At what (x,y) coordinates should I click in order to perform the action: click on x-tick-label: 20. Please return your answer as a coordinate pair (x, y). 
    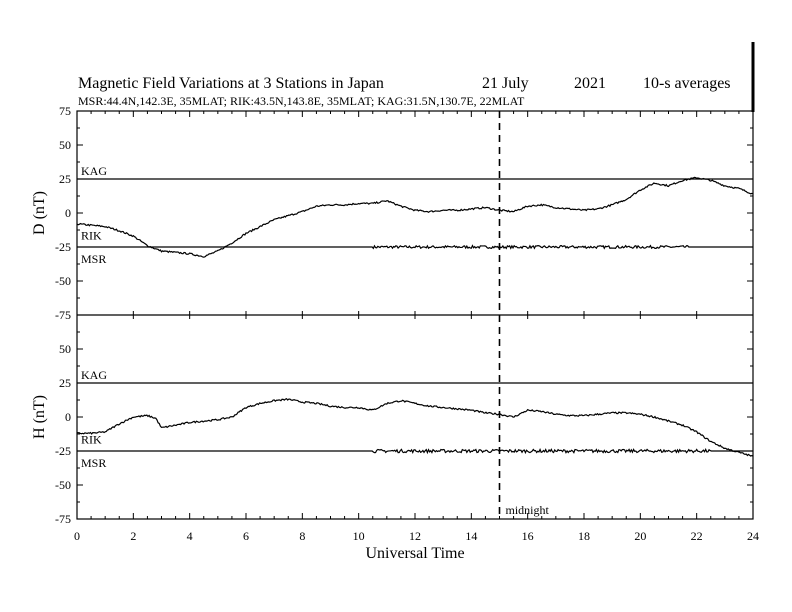
    Looking at the image, I should click on (640, 536).